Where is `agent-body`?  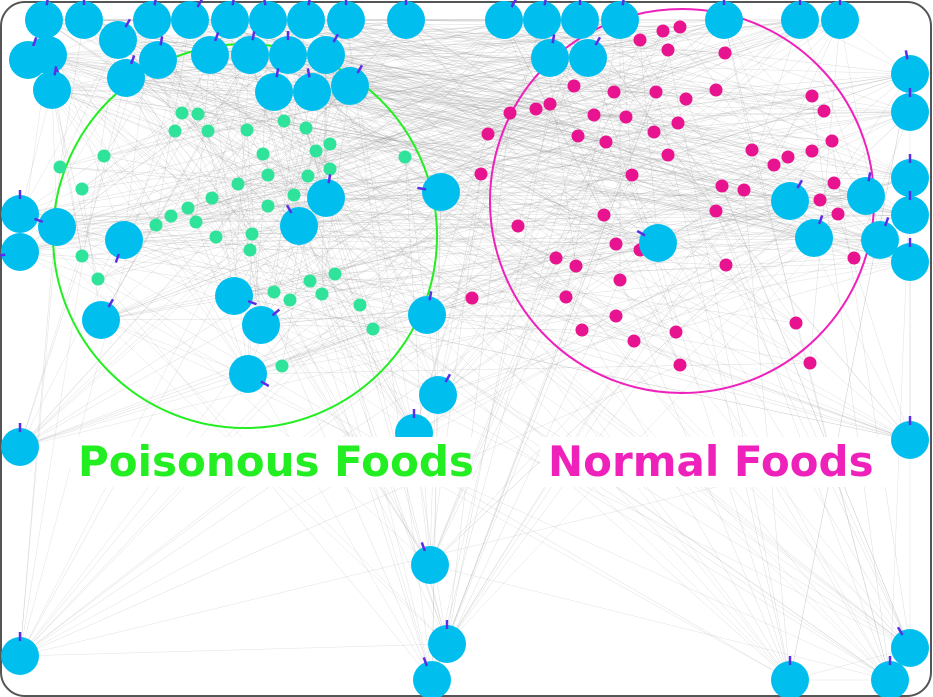 agent-body is located at coordinates (910, 215).